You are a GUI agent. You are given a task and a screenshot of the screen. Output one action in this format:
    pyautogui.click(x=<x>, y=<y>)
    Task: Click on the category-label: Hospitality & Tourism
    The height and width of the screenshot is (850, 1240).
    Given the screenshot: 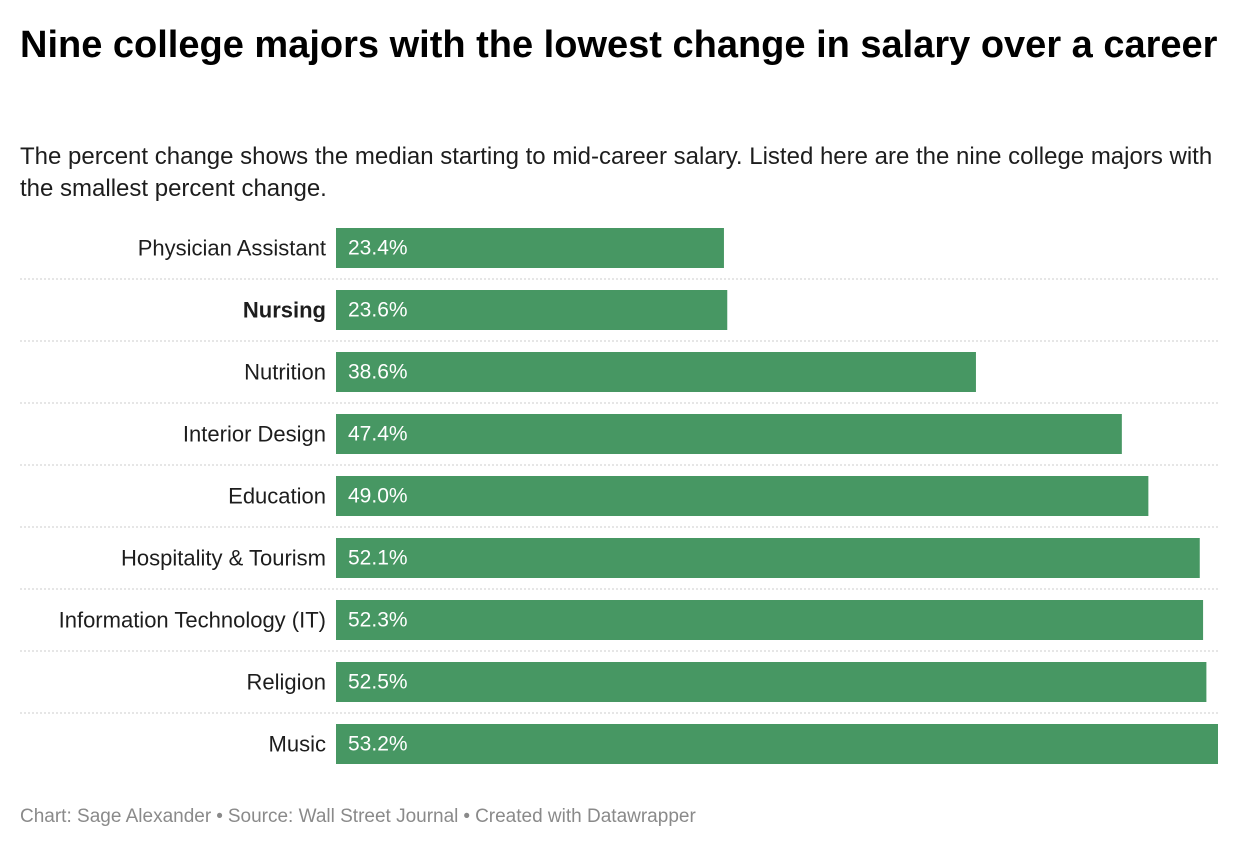 What is the action you would take?
    pyautogui.click(x=223, y=558)
    